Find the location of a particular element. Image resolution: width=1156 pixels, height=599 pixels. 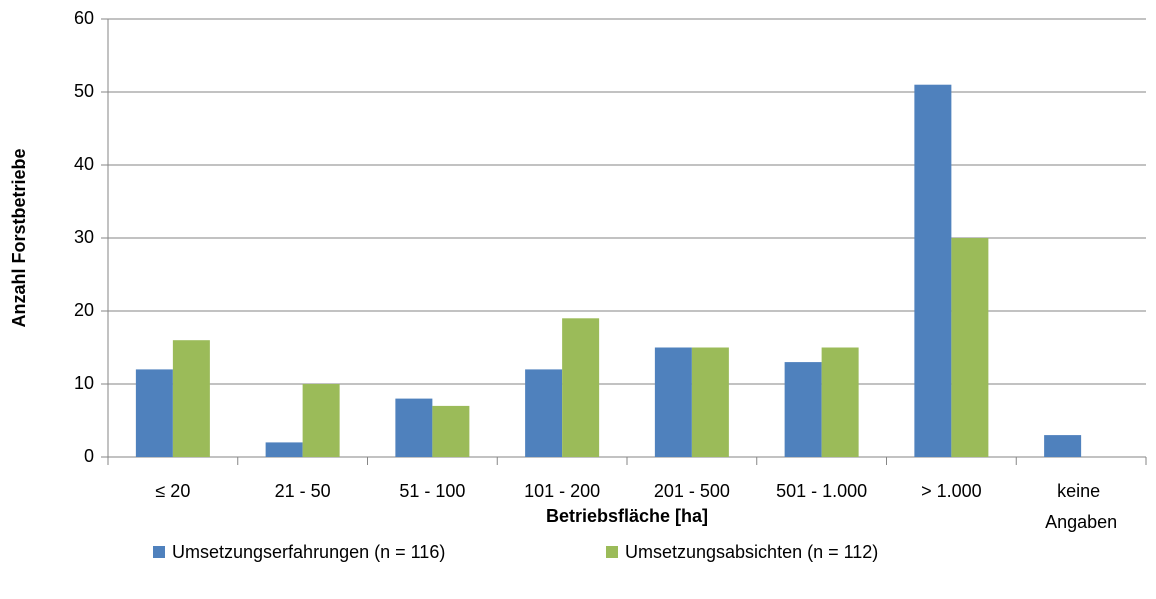

y-tick-label: 20 is located at coordinates (84, 310).